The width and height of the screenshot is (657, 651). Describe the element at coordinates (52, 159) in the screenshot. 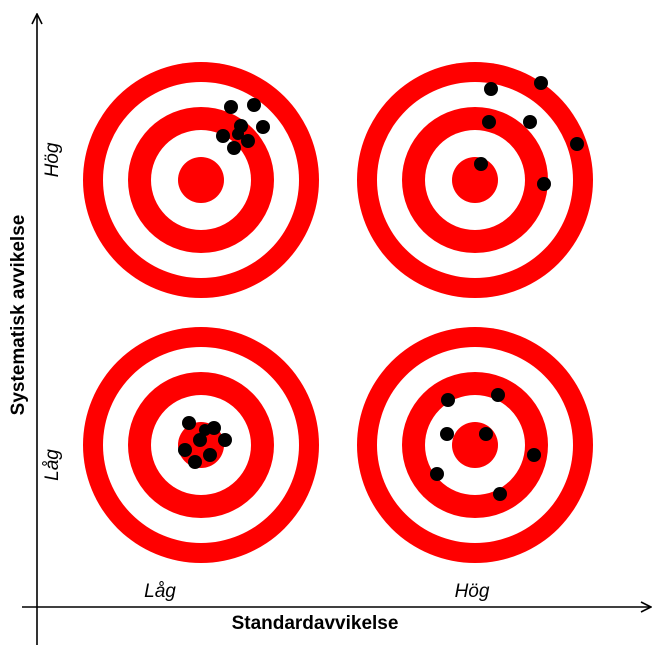

I see `y-level-high-label: Hög` at that location.